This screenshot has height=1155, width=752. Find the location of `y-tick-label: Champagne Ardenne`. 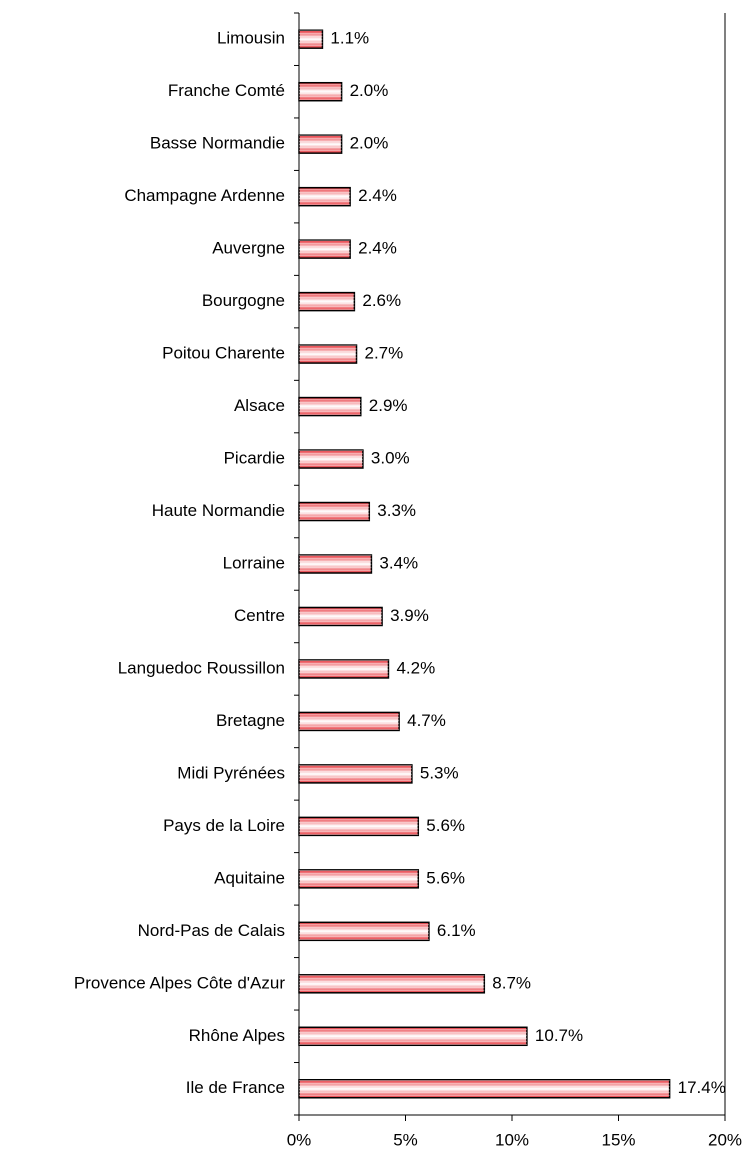

y-tick-label: Champagne Ardenne is located at coordinates (204, 195).